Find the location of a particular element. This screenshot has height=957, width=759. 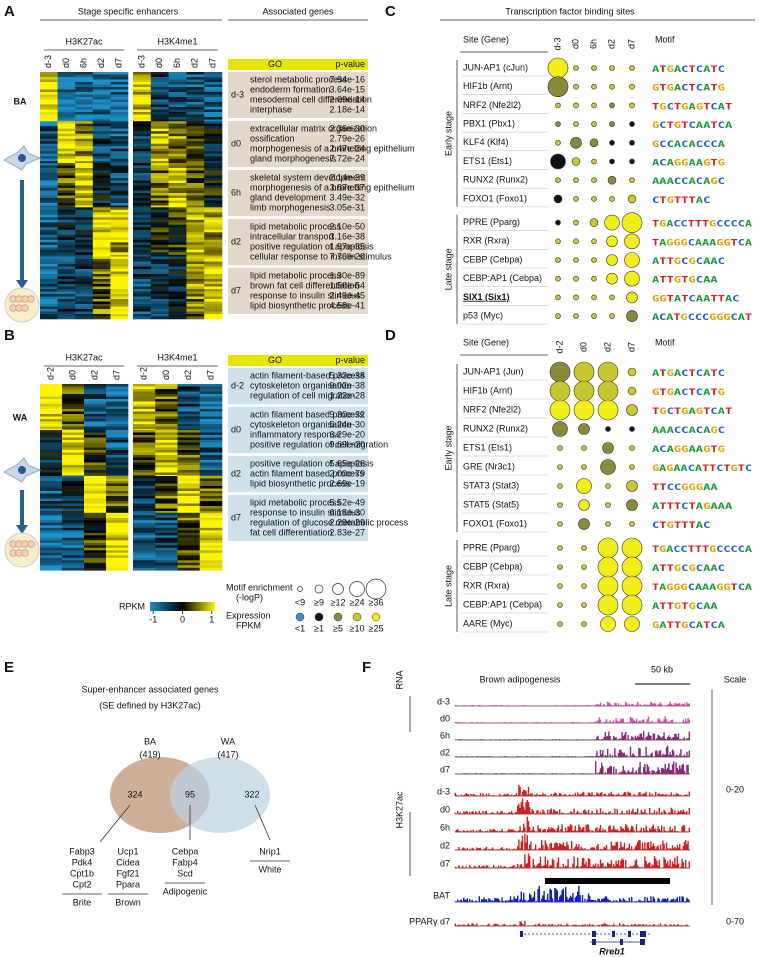

column-label: d2 is located at coordinates (101, 63).